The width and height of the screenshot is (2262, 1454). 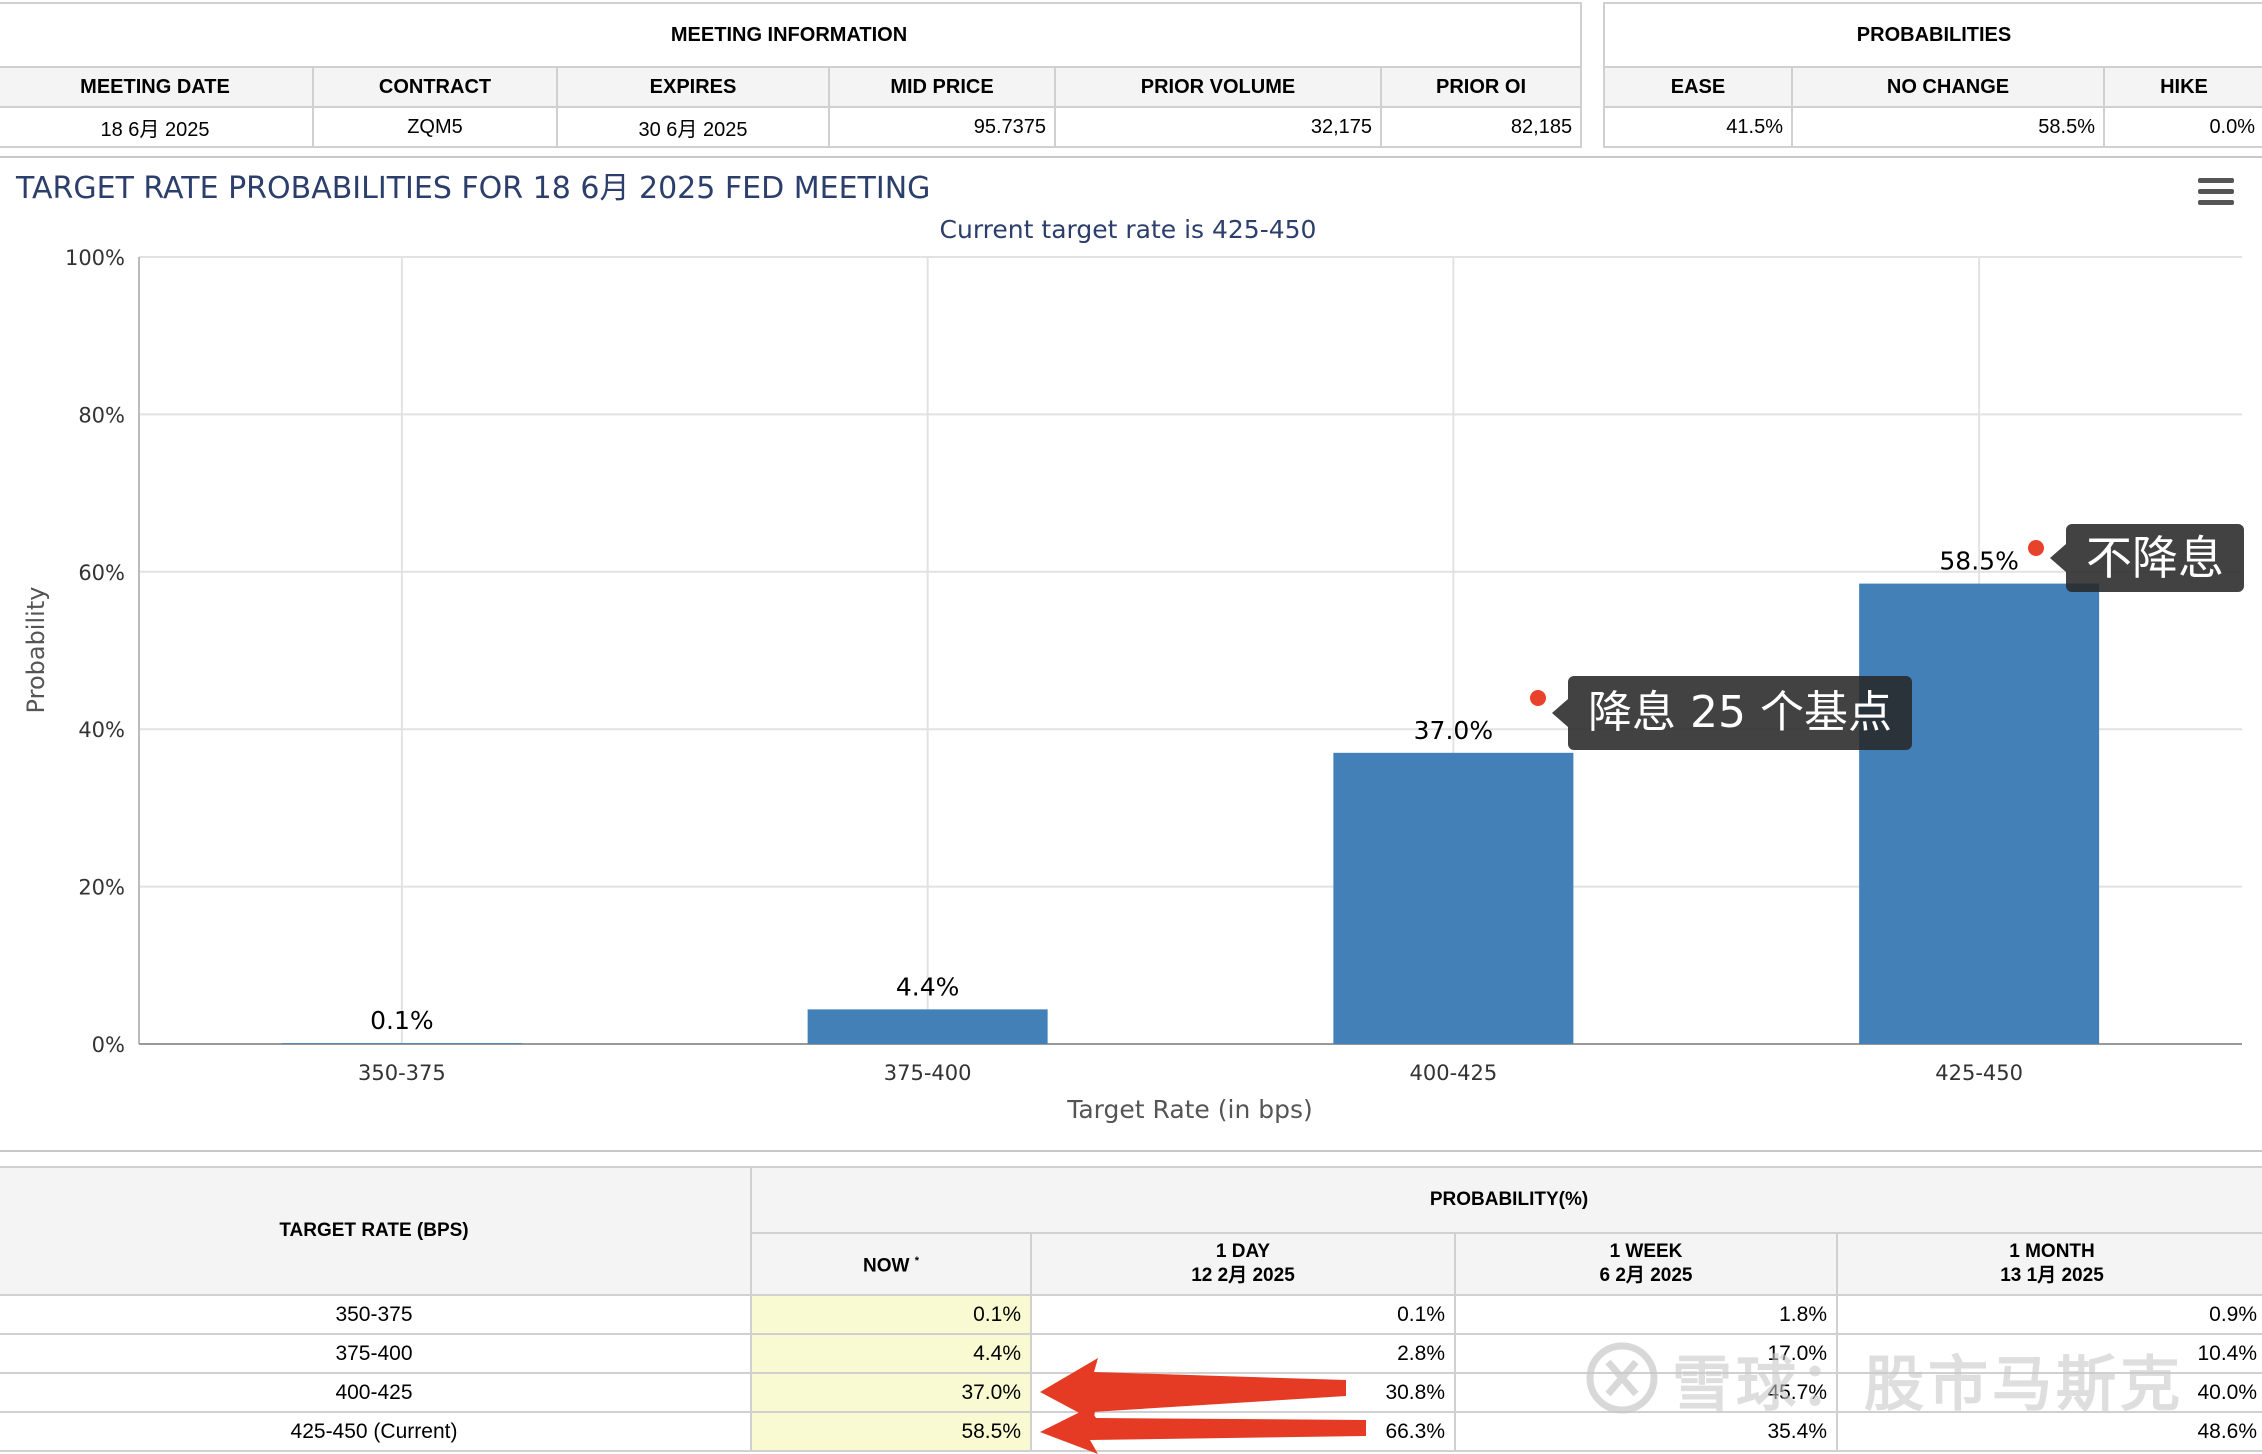 What do you see at coordinates (157, 87) in the screenshot?
I see `col-meeting-date: MEETING DATE` at bounding box center [157, 87].